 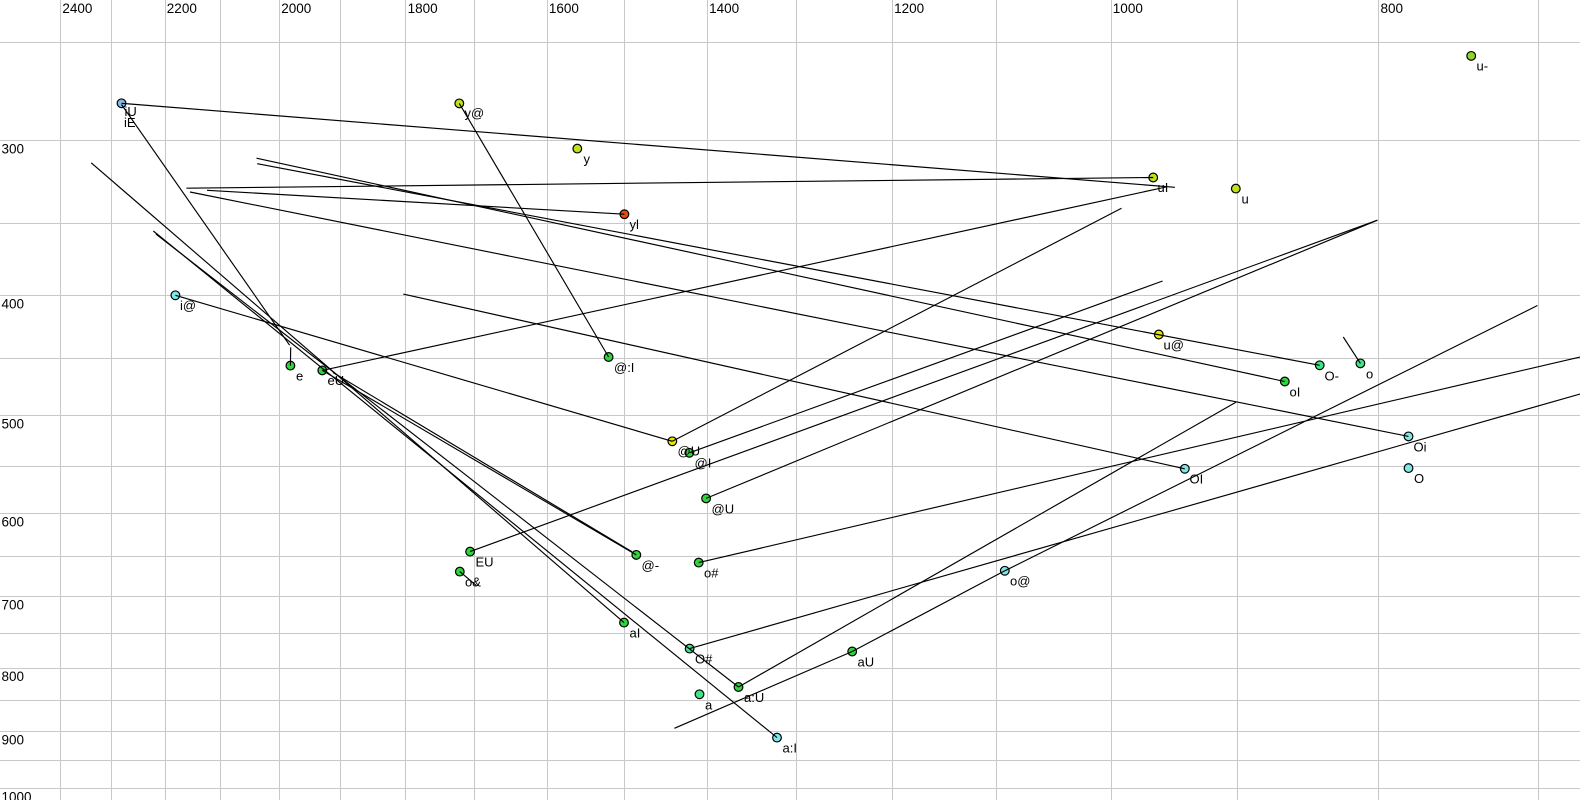 I want to click on svg-text: o&, so click(x=473, y=582).